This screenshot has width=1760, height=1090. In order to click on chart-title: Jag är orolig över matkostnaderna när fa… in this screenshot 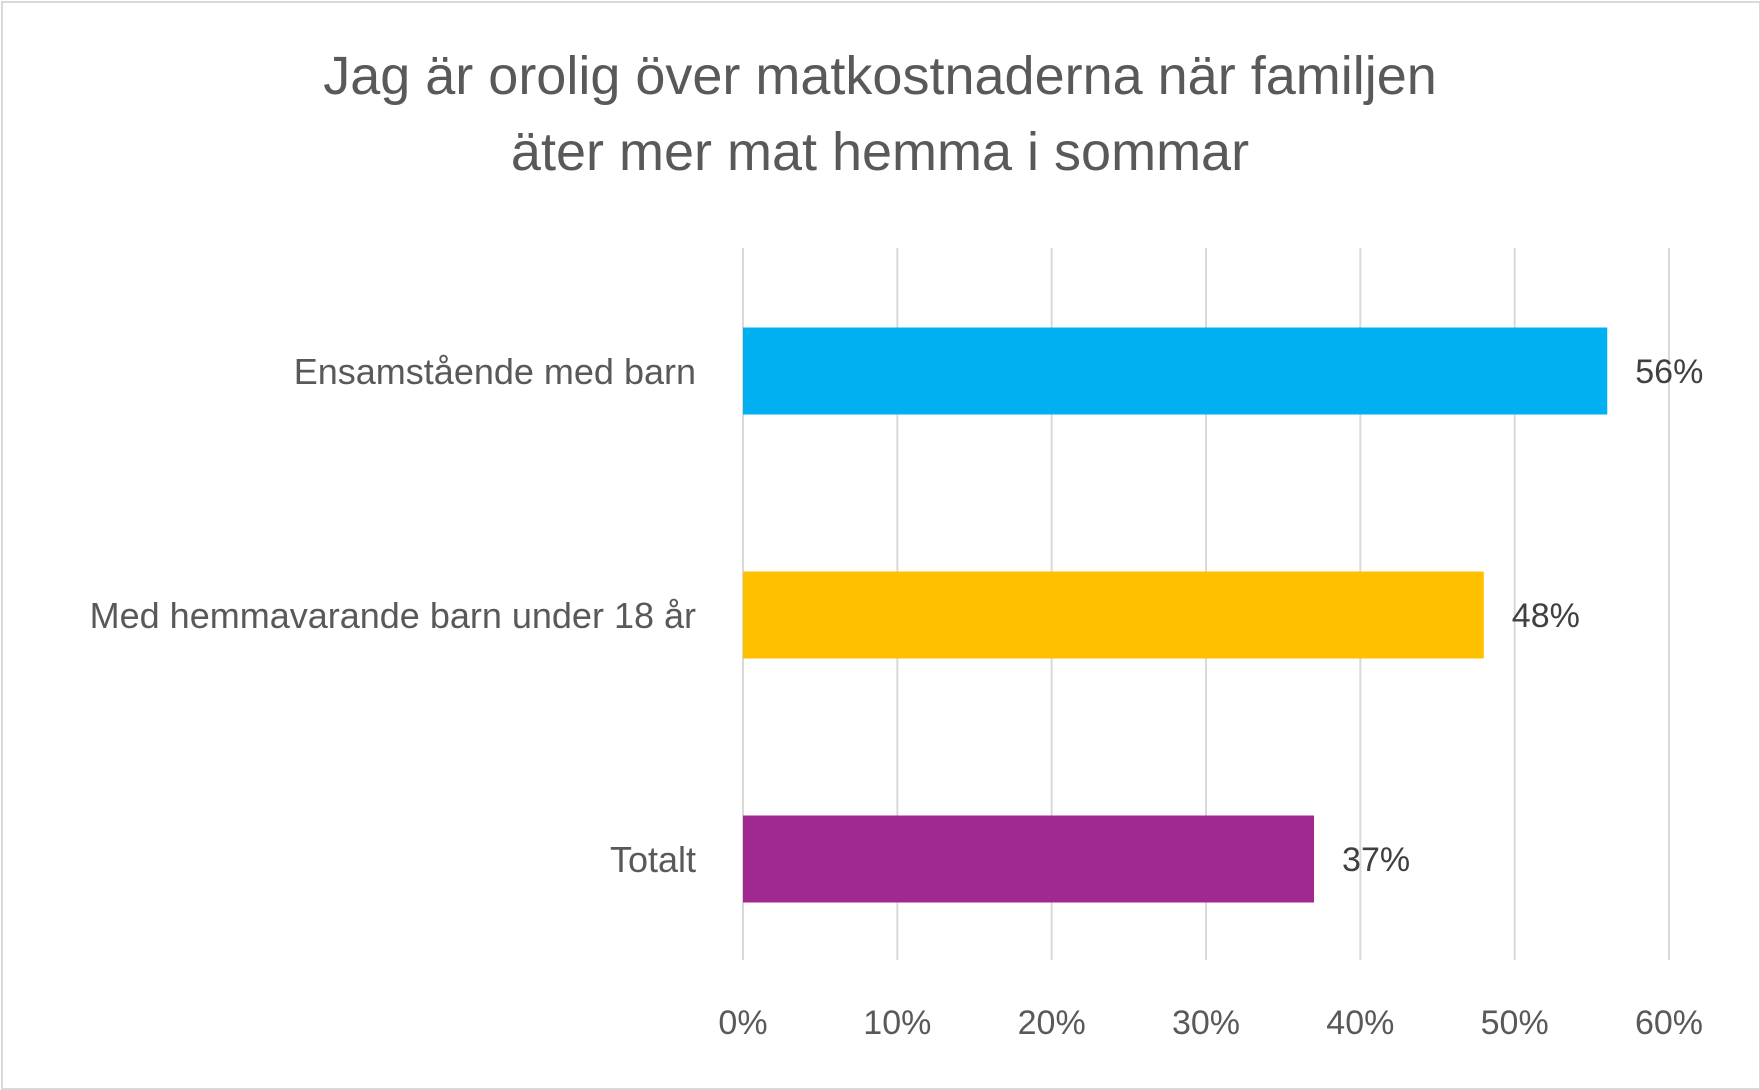, I will do `click(880, 114)`.